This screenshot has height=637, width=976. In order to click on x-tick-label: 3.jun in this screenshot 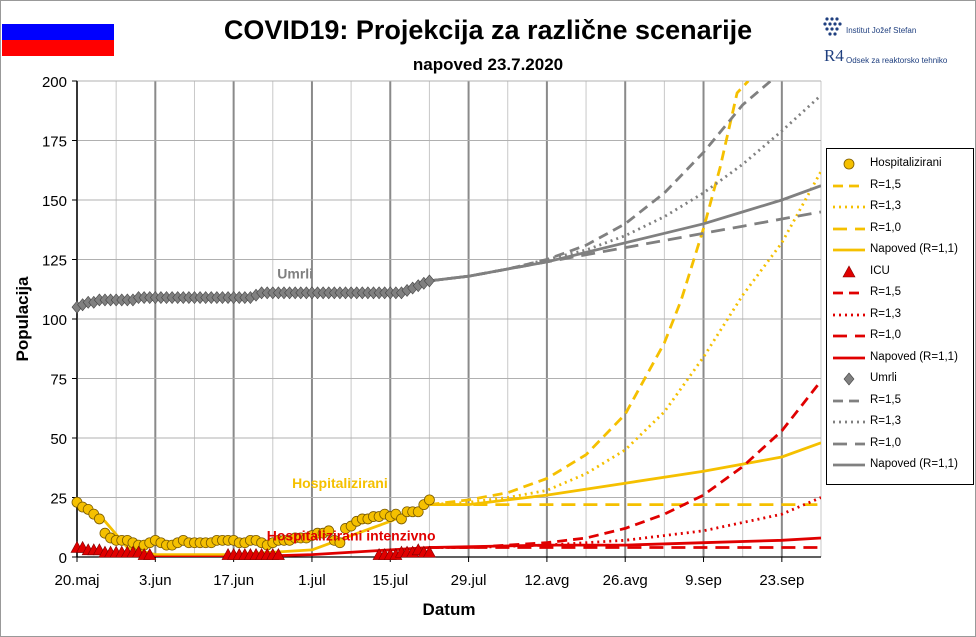, I will do `click(155, 580)`.